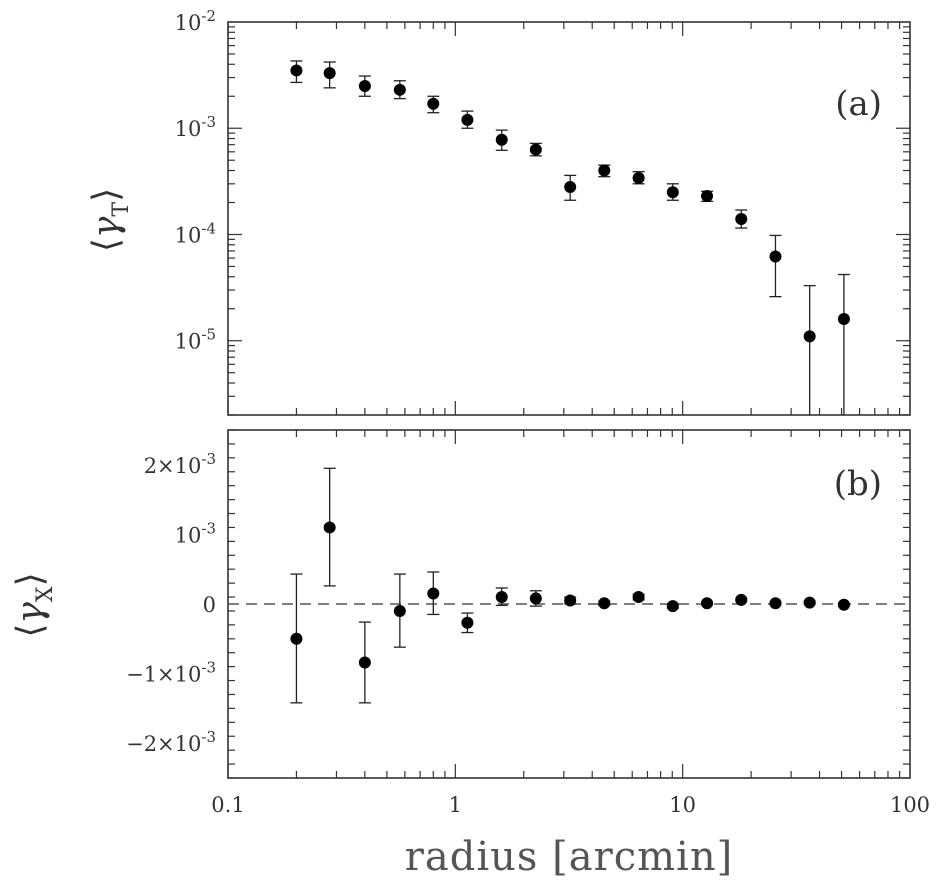  What do you see at coordinates (106, 195) in the screenshot?
I see `y-label-a-close: ⟩` at bounding box center [106, 195].